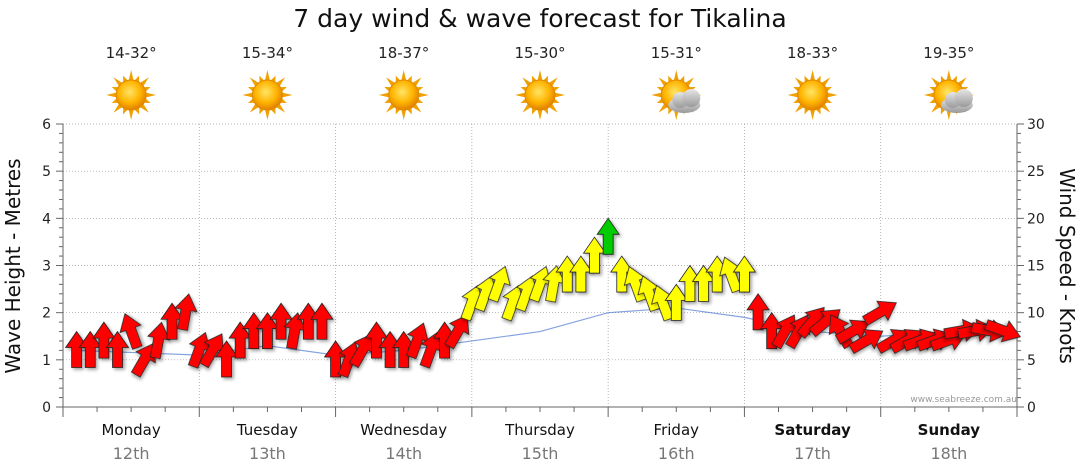 This screenshot has width=1080, height=475. What do you see at coordinates (540, 18) in the screenshot?
I see `chart-title: 7 day wind & wave forecast for Tikalina` at bounding box center [540, 18].